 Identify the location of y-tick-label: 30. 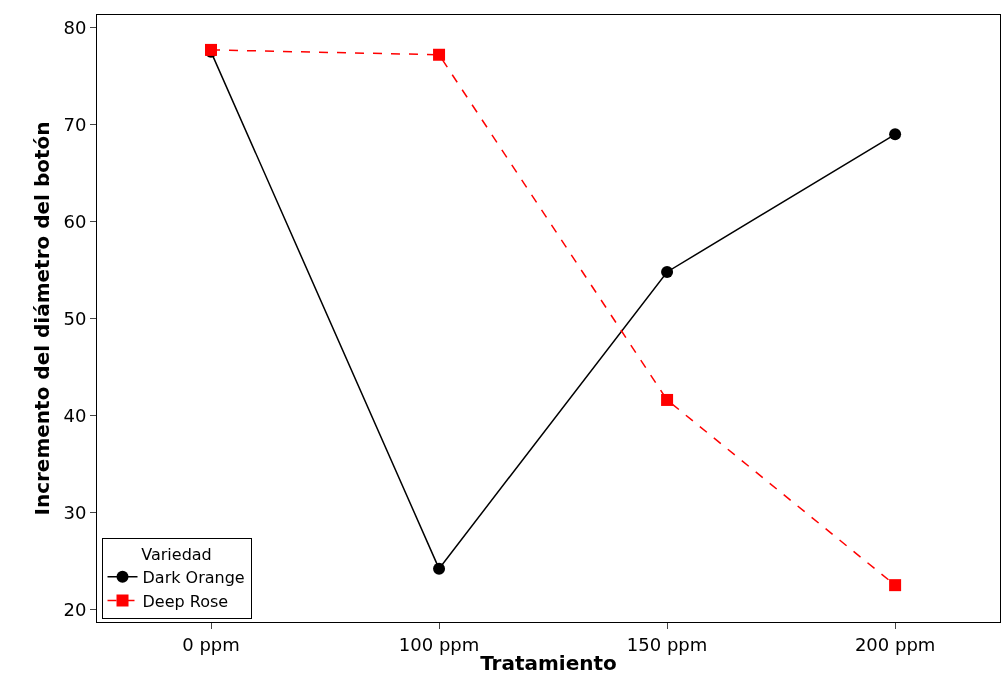
(75, 512).